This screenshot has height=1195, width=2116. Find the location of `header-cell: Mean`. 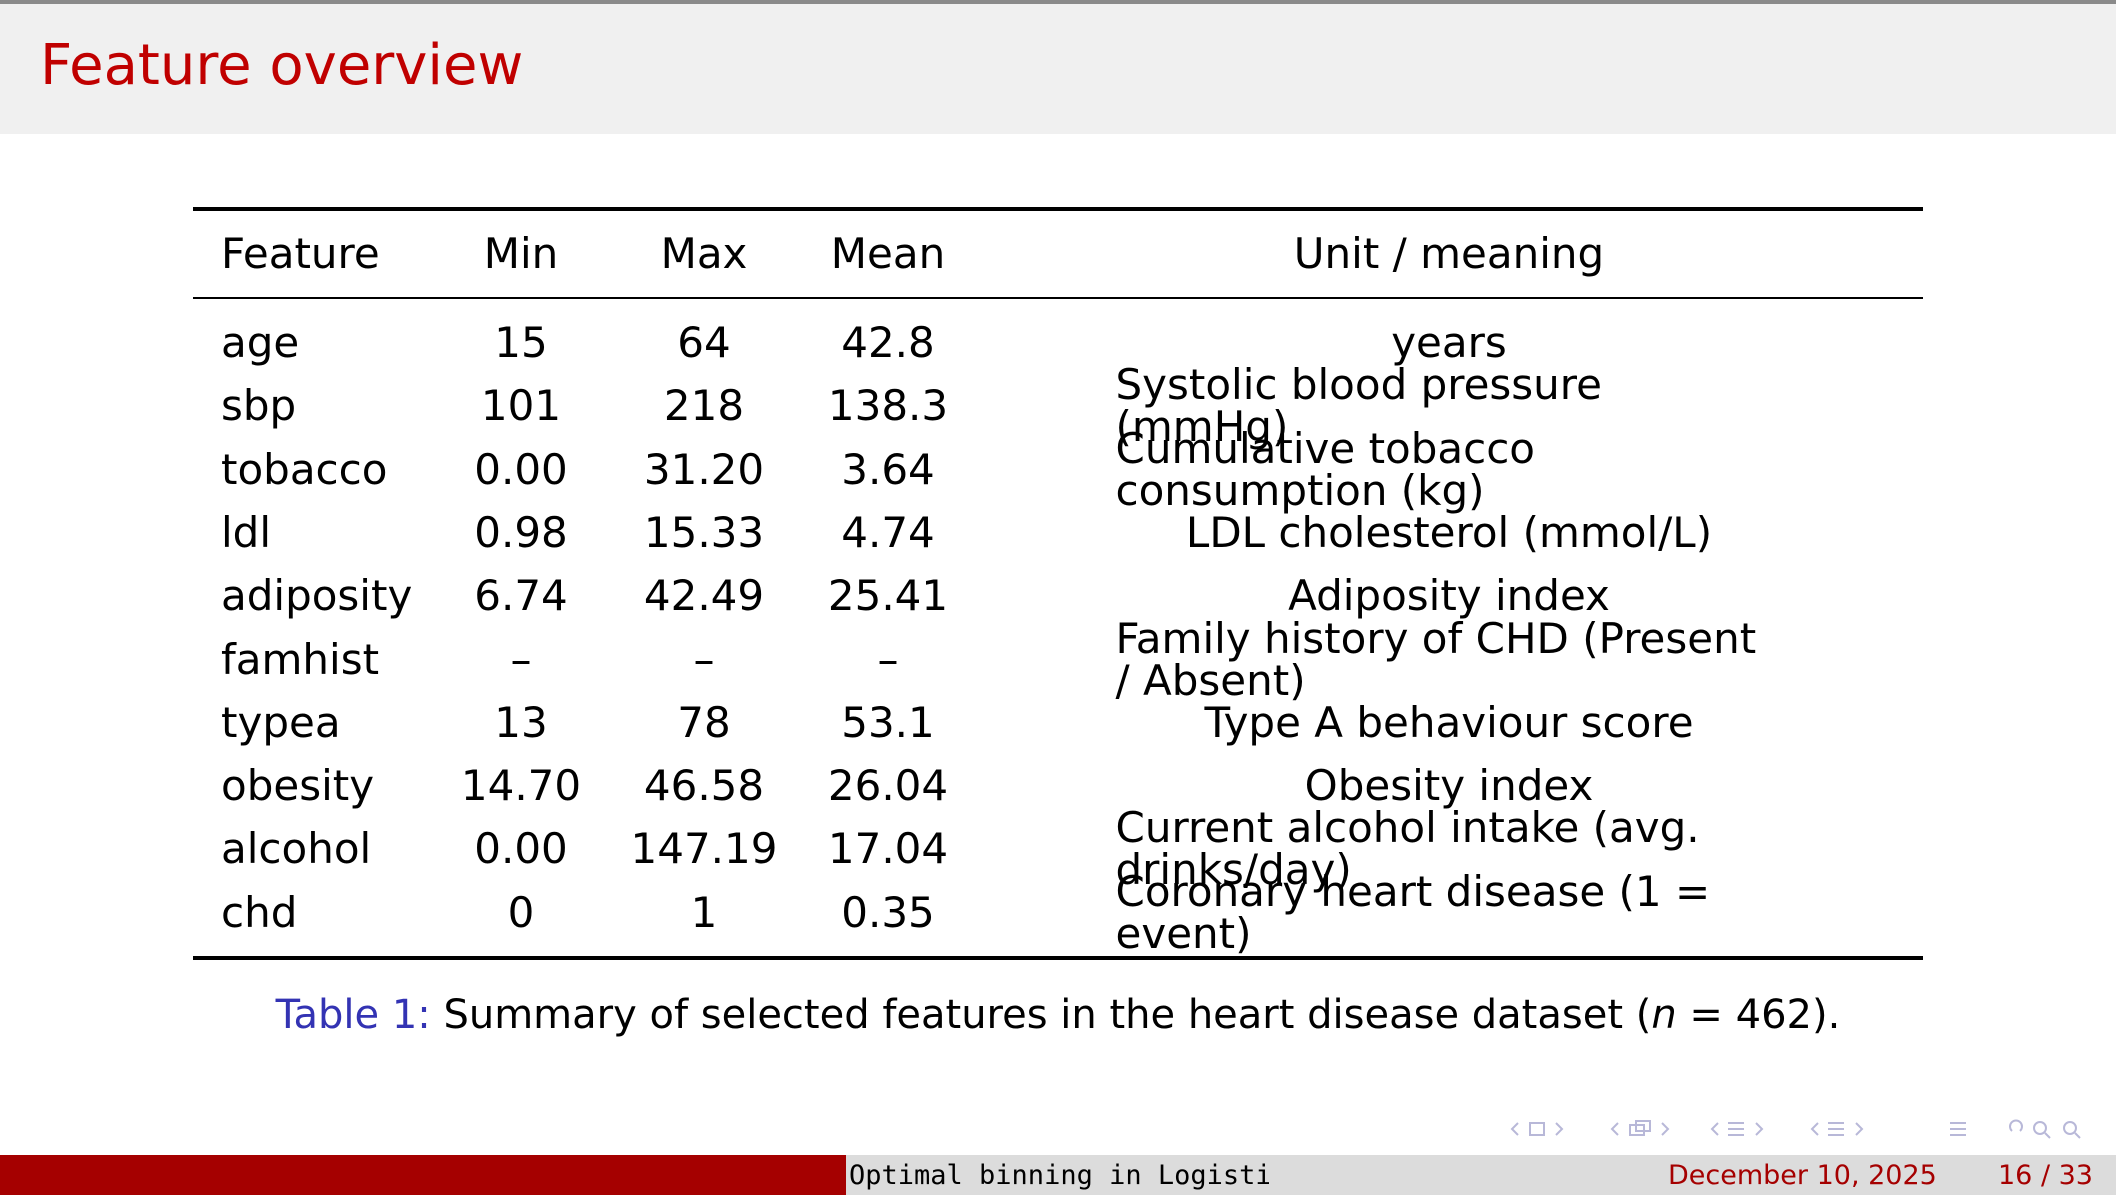

header-cell: Mean is located at coordinates (888, 253).